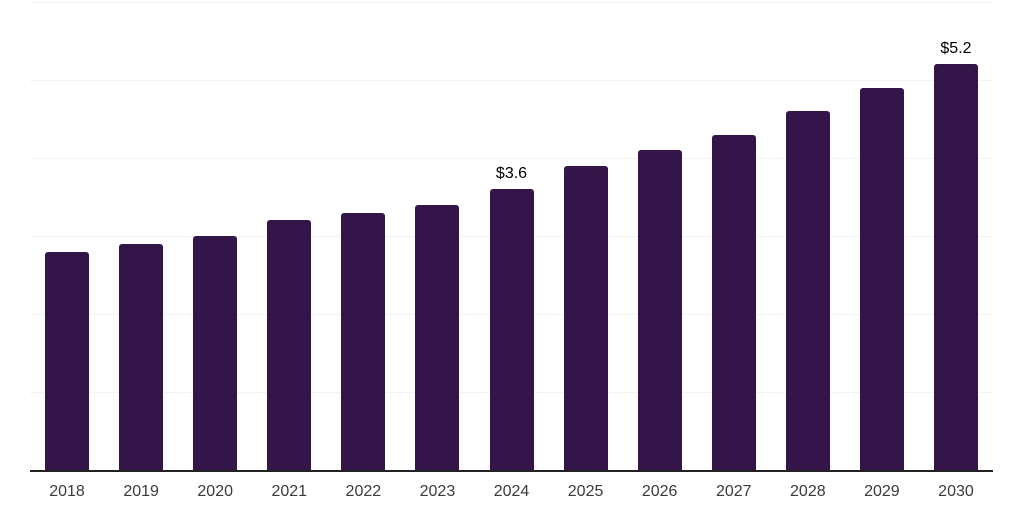 Image resolution: width=1024 pixels, height=512 pixels. Describe the element at coordinates (363, 491) in the screenshot. I see `x-axis-tick-label: 2022` at that location.